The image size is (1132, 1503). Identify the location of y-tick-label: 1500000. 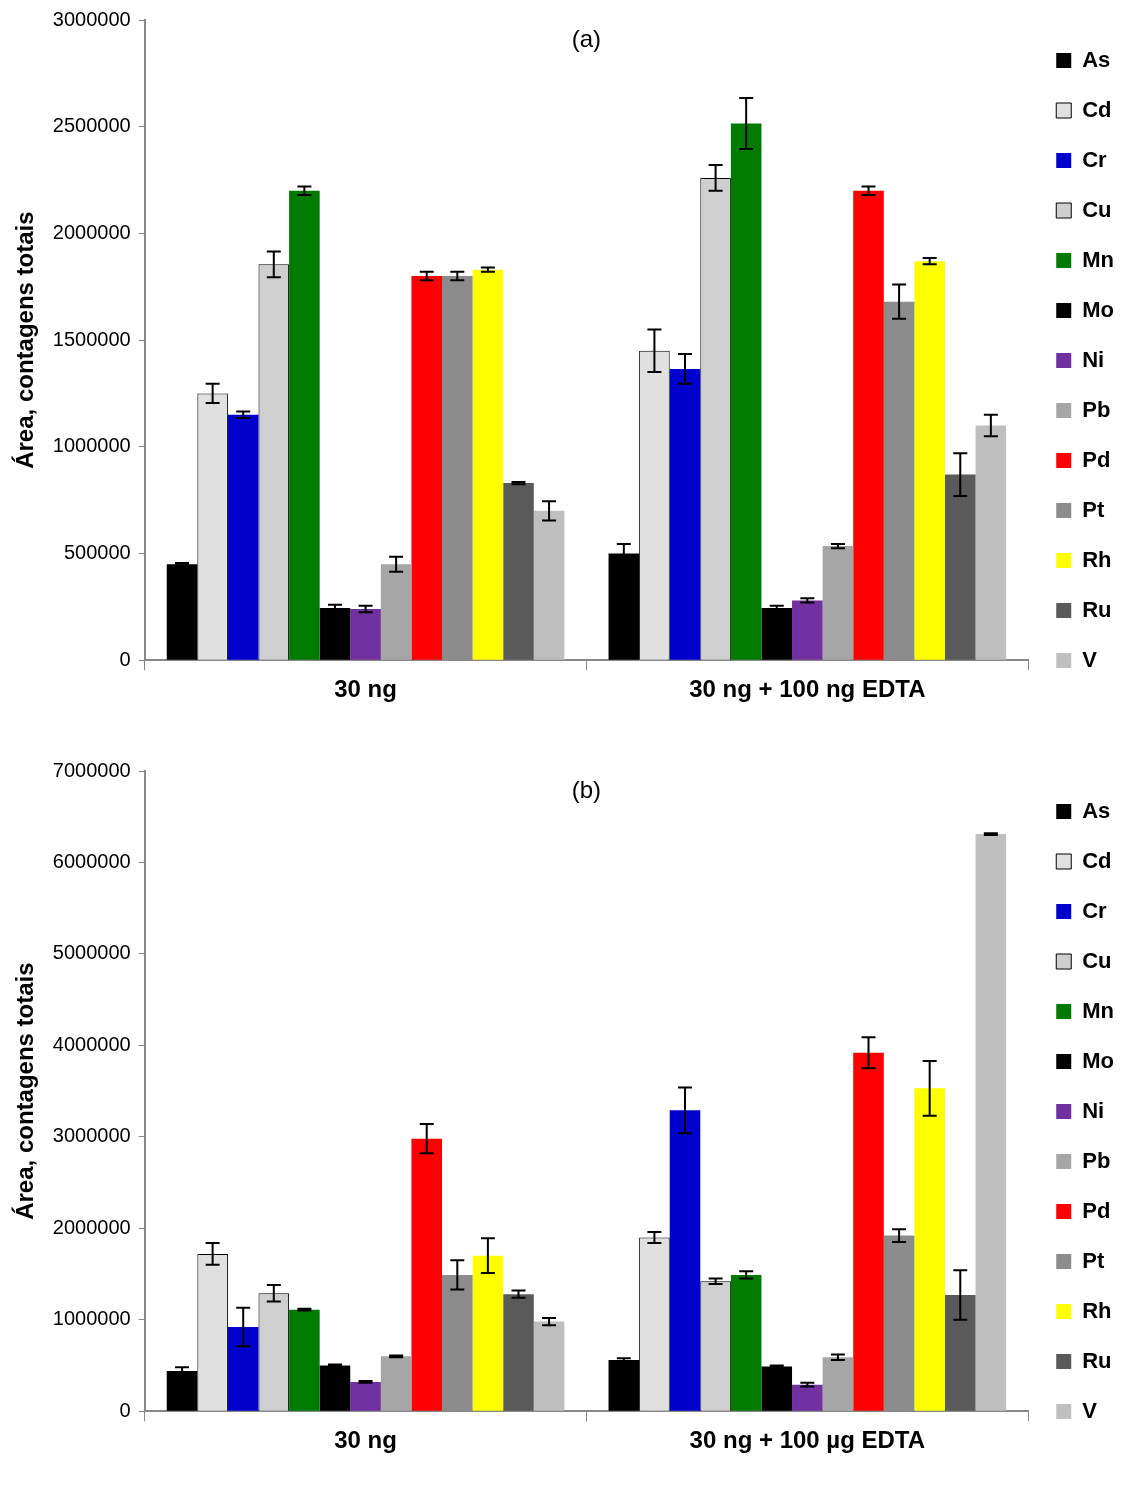
(91, 338).